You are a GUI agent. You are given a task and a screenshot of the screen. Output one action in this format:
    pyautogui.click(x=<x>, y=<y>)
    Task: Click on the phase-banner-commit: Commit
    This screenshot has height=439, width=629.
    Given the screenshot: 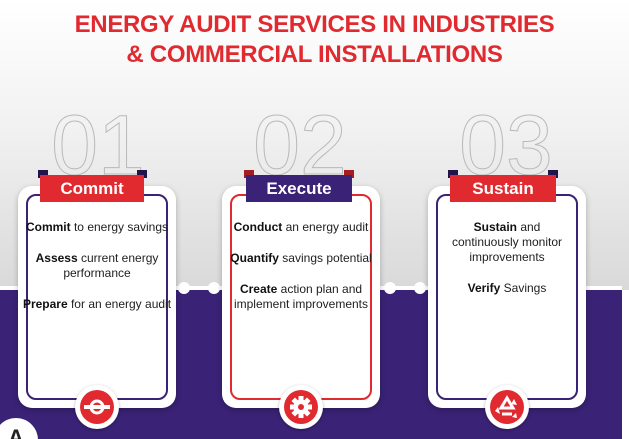 What is the action you would take?
    pyautogui.click(x=92, y=188)
    